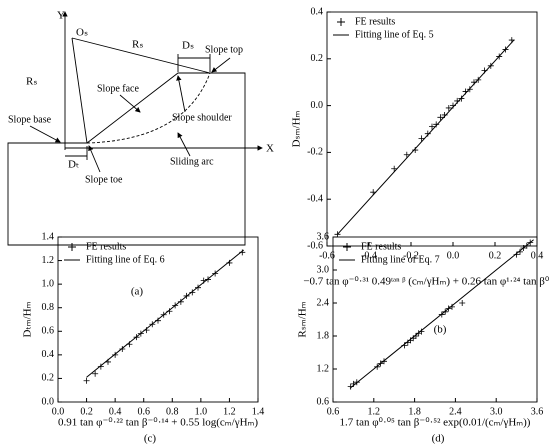 The height and width of the screenshot is (448, 550). What do you see at coordinates (258, 411) in the screenshot?
I see `x-tick-label: 1.4` at bounding box center [258, 411].